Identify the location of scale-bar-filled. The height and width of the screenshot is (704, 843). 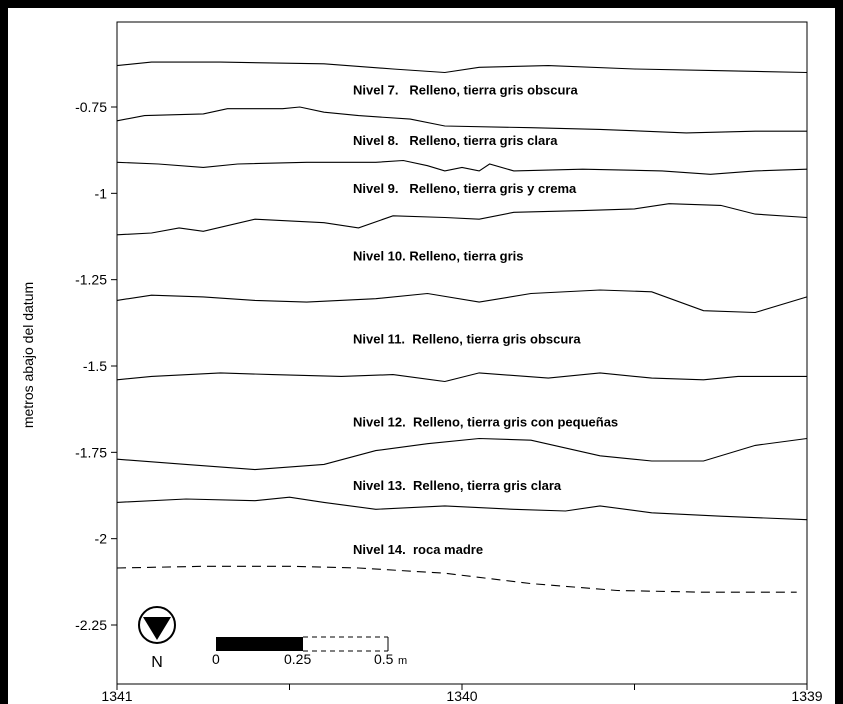
(259, 644).